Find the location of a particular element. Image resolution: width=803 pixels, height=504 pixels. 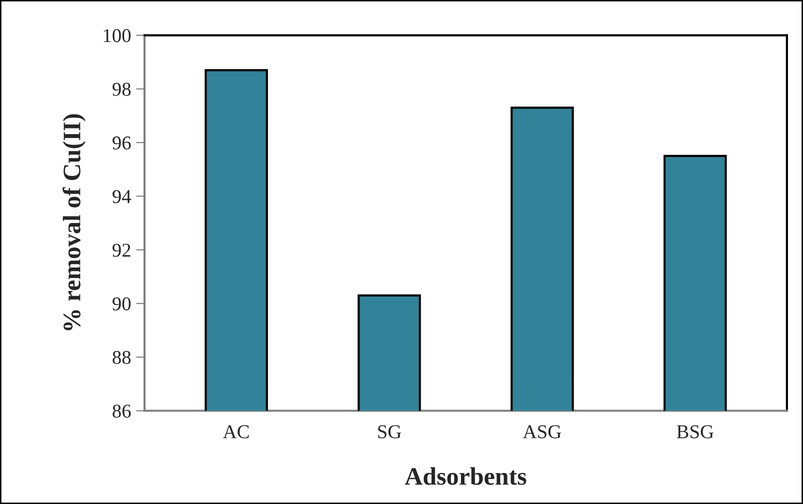

x-tick-label: ASG is located at coordinates (542, 431).